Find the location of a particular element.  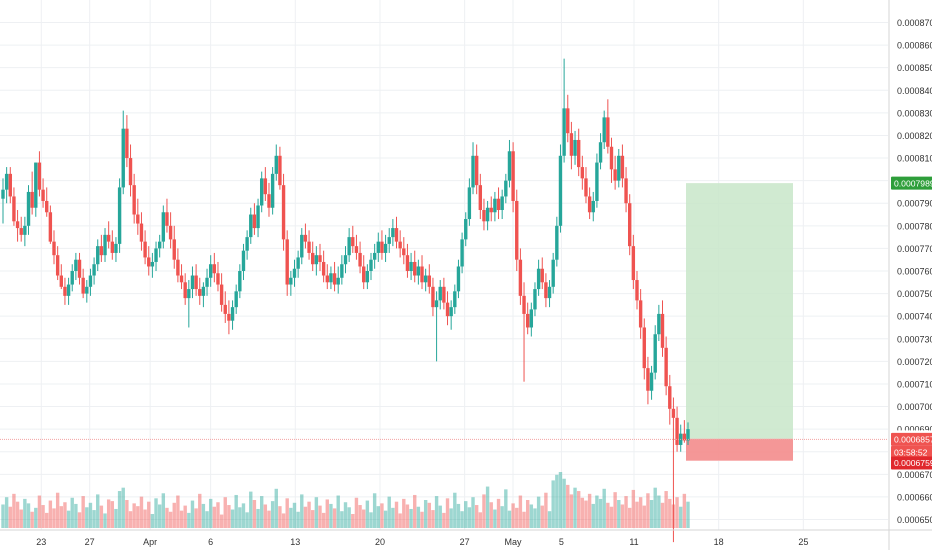

price-tick-label: 0.0007200 is located at coordinates (914, 362).